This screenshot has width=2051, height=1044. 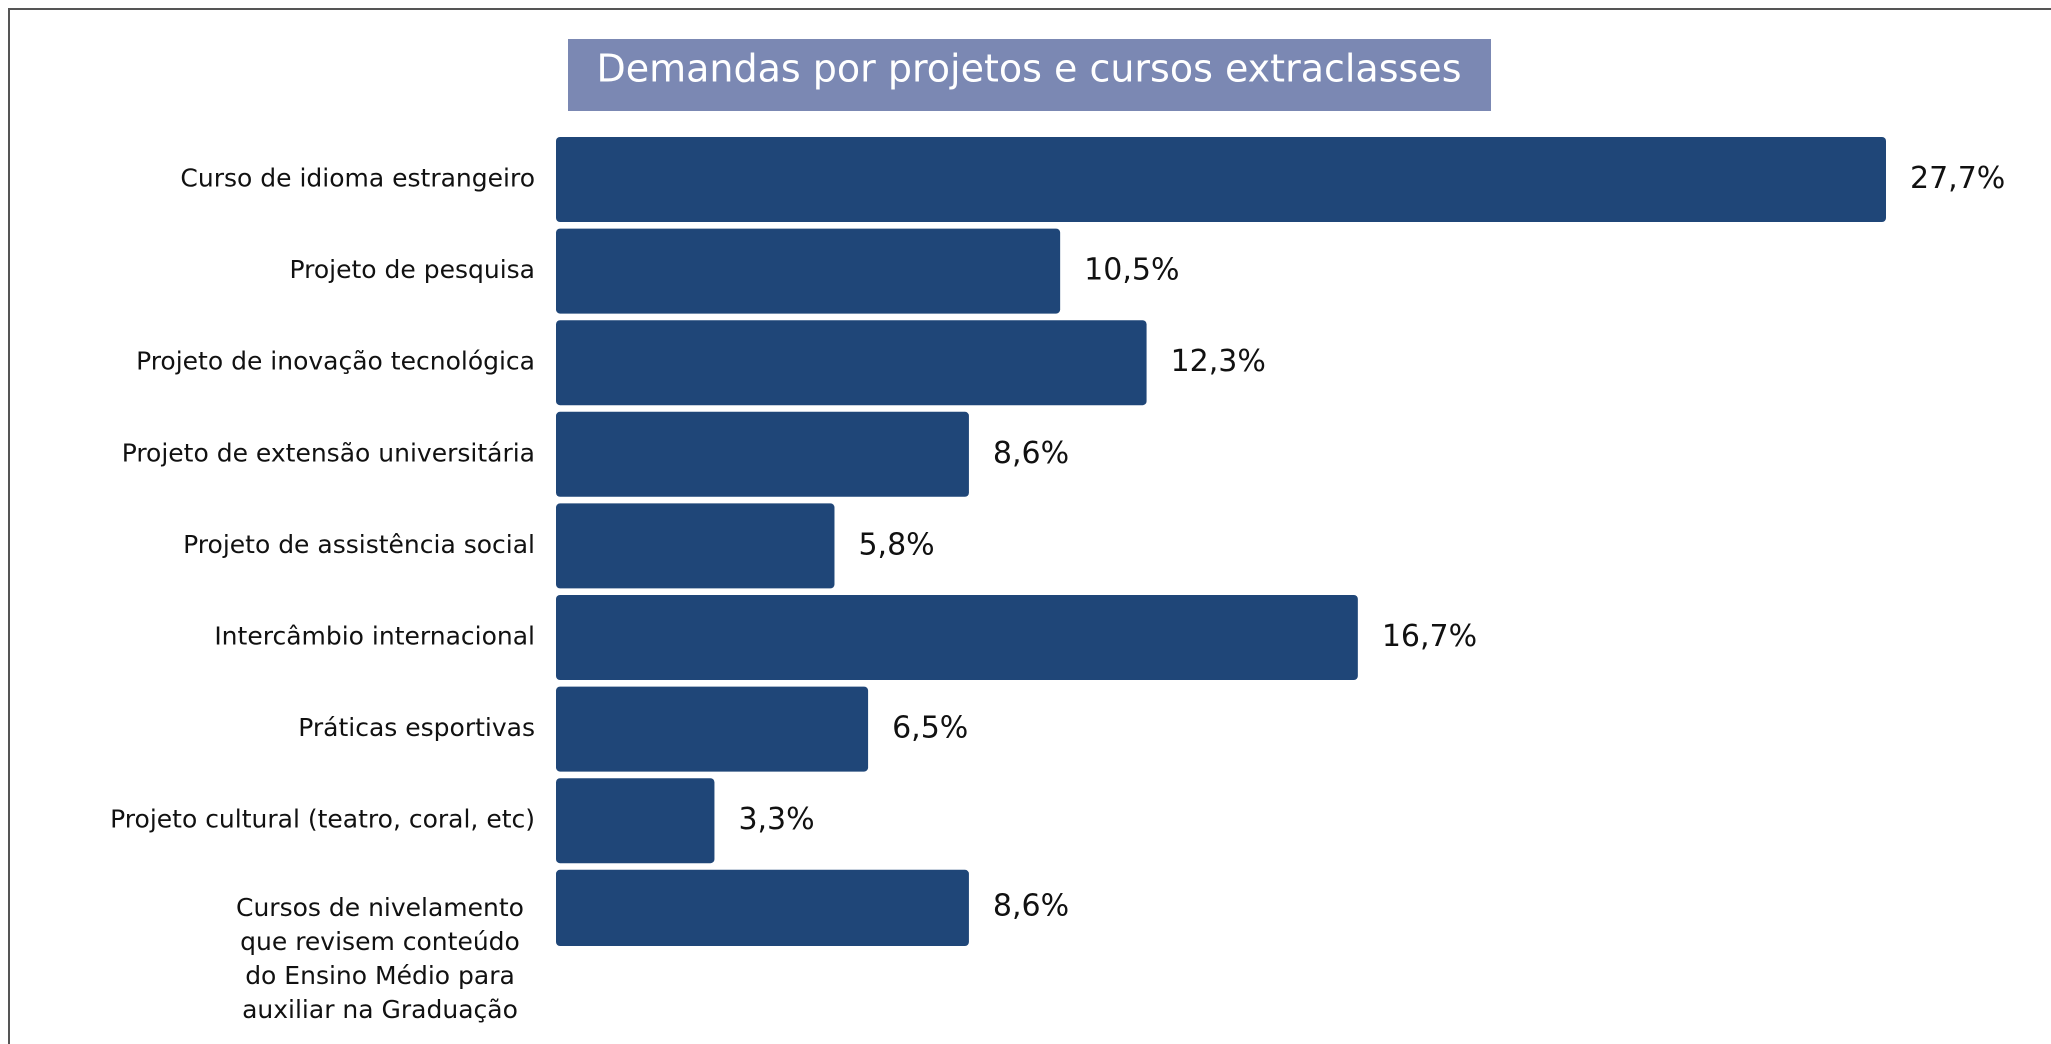 I want to click on value-label: 3,3%, so click(x=776, y=819).